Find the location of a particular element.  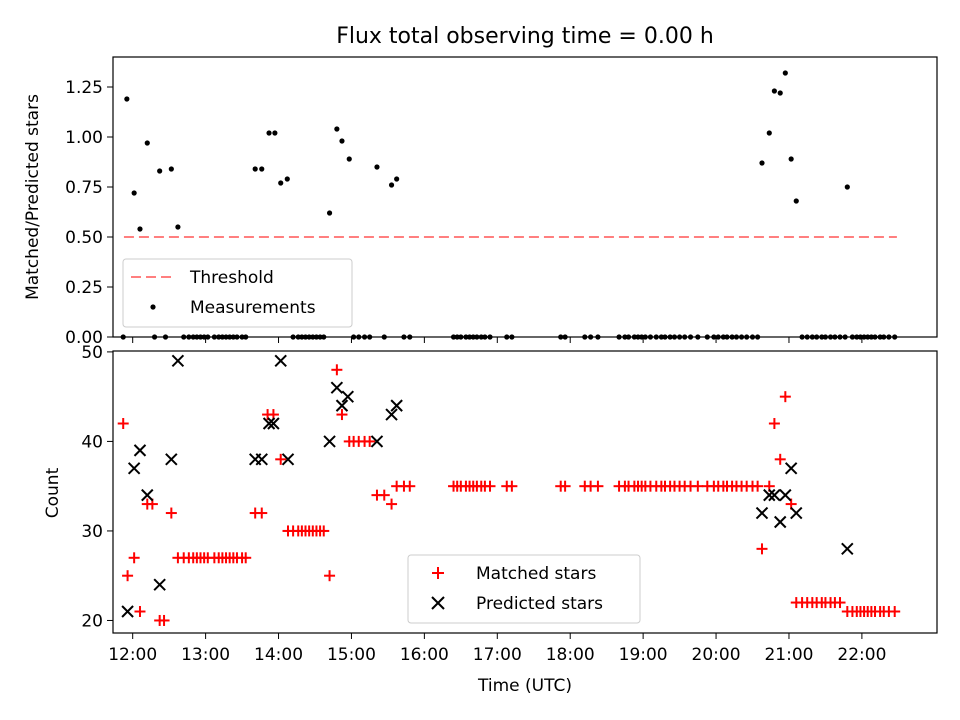

x-tick-label: 21:00 is located at coordinates (788, 655).